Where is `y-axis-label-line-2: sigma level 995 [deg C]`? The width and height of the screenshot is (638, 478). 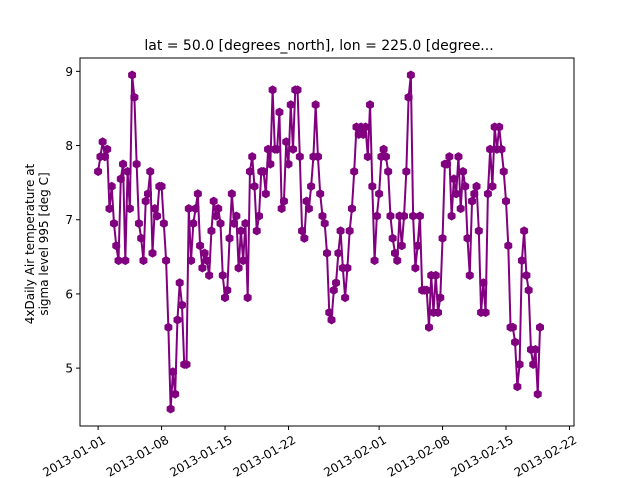 y-axis-label-line-2: sigma level 995 [deg C] is located at coordinates (44, 243).